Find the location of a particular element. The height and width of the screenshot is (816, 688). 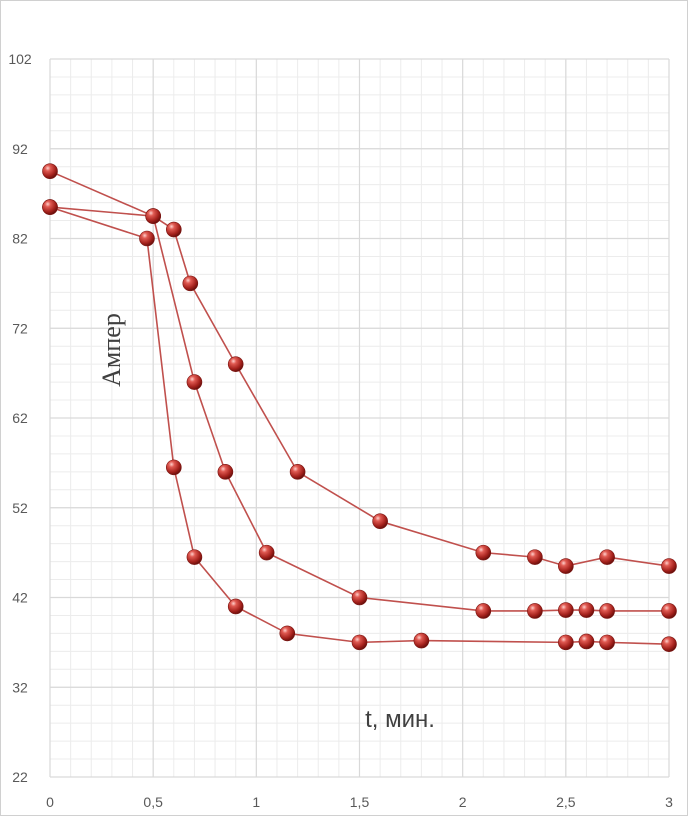

x-tick-label: 0 is located at coordinates (50, 802).